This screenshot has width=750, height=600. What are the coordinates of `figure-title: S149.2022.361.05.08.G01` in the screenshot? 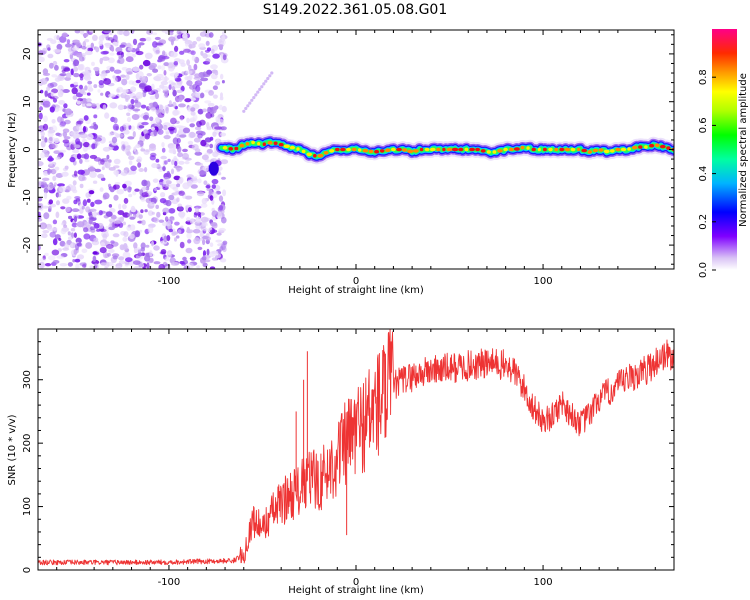 It's located at (355, 10).